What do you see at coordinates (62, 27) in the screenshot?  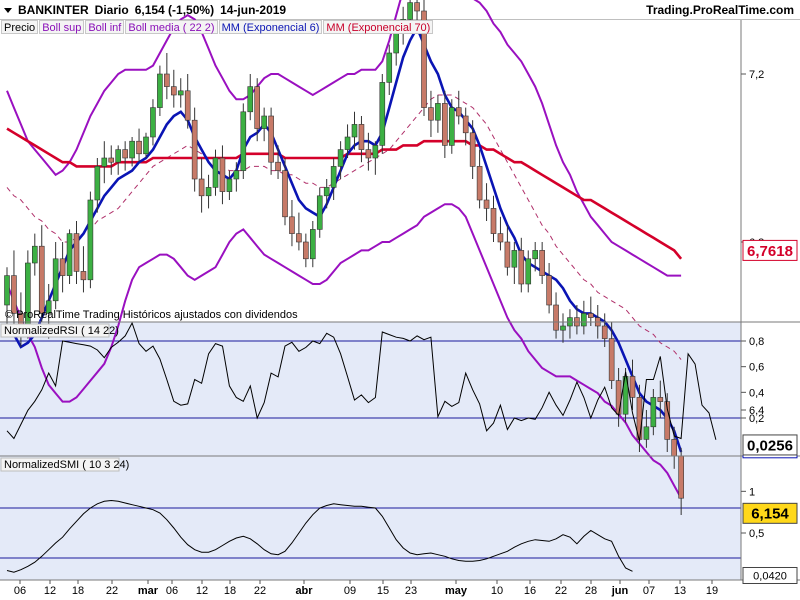 I see `legend-boll-sup: Boll sup` at bounding box center [62, 27].